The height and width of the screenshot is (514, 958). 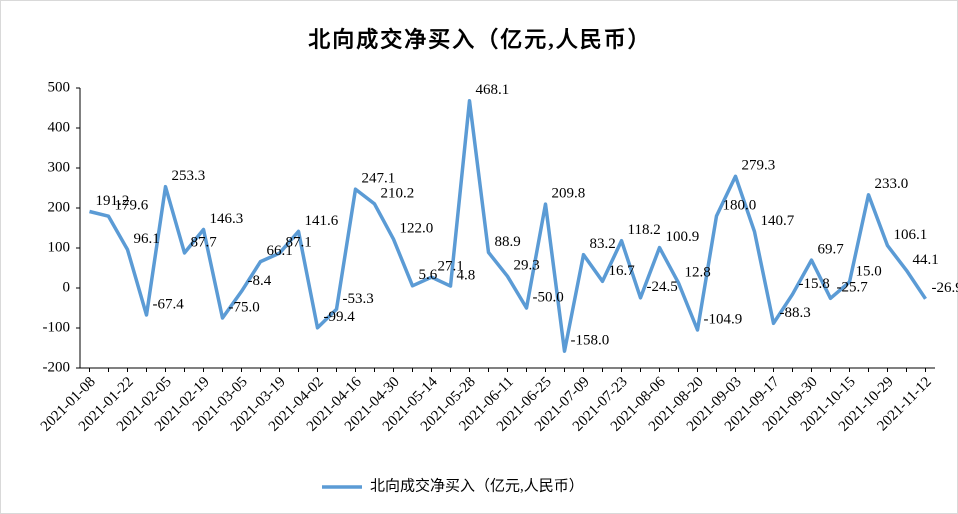 What do you see at coordinates (740, 205) in the screenshot?
I see `data-label: 180.0` at bounding box center [740, 205].